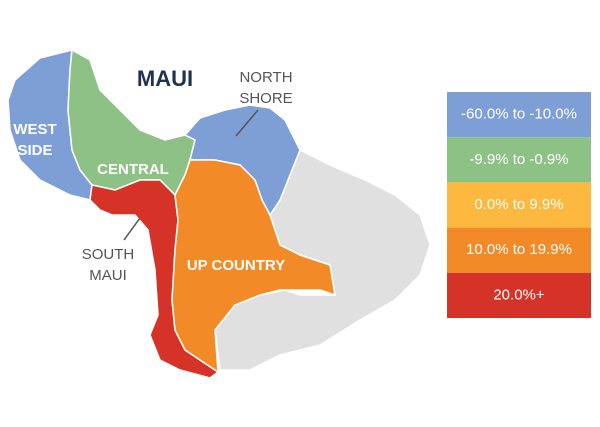 This screenshot has width=600, height=427. I want to click on region-label: SHORE, so click(265, 98).